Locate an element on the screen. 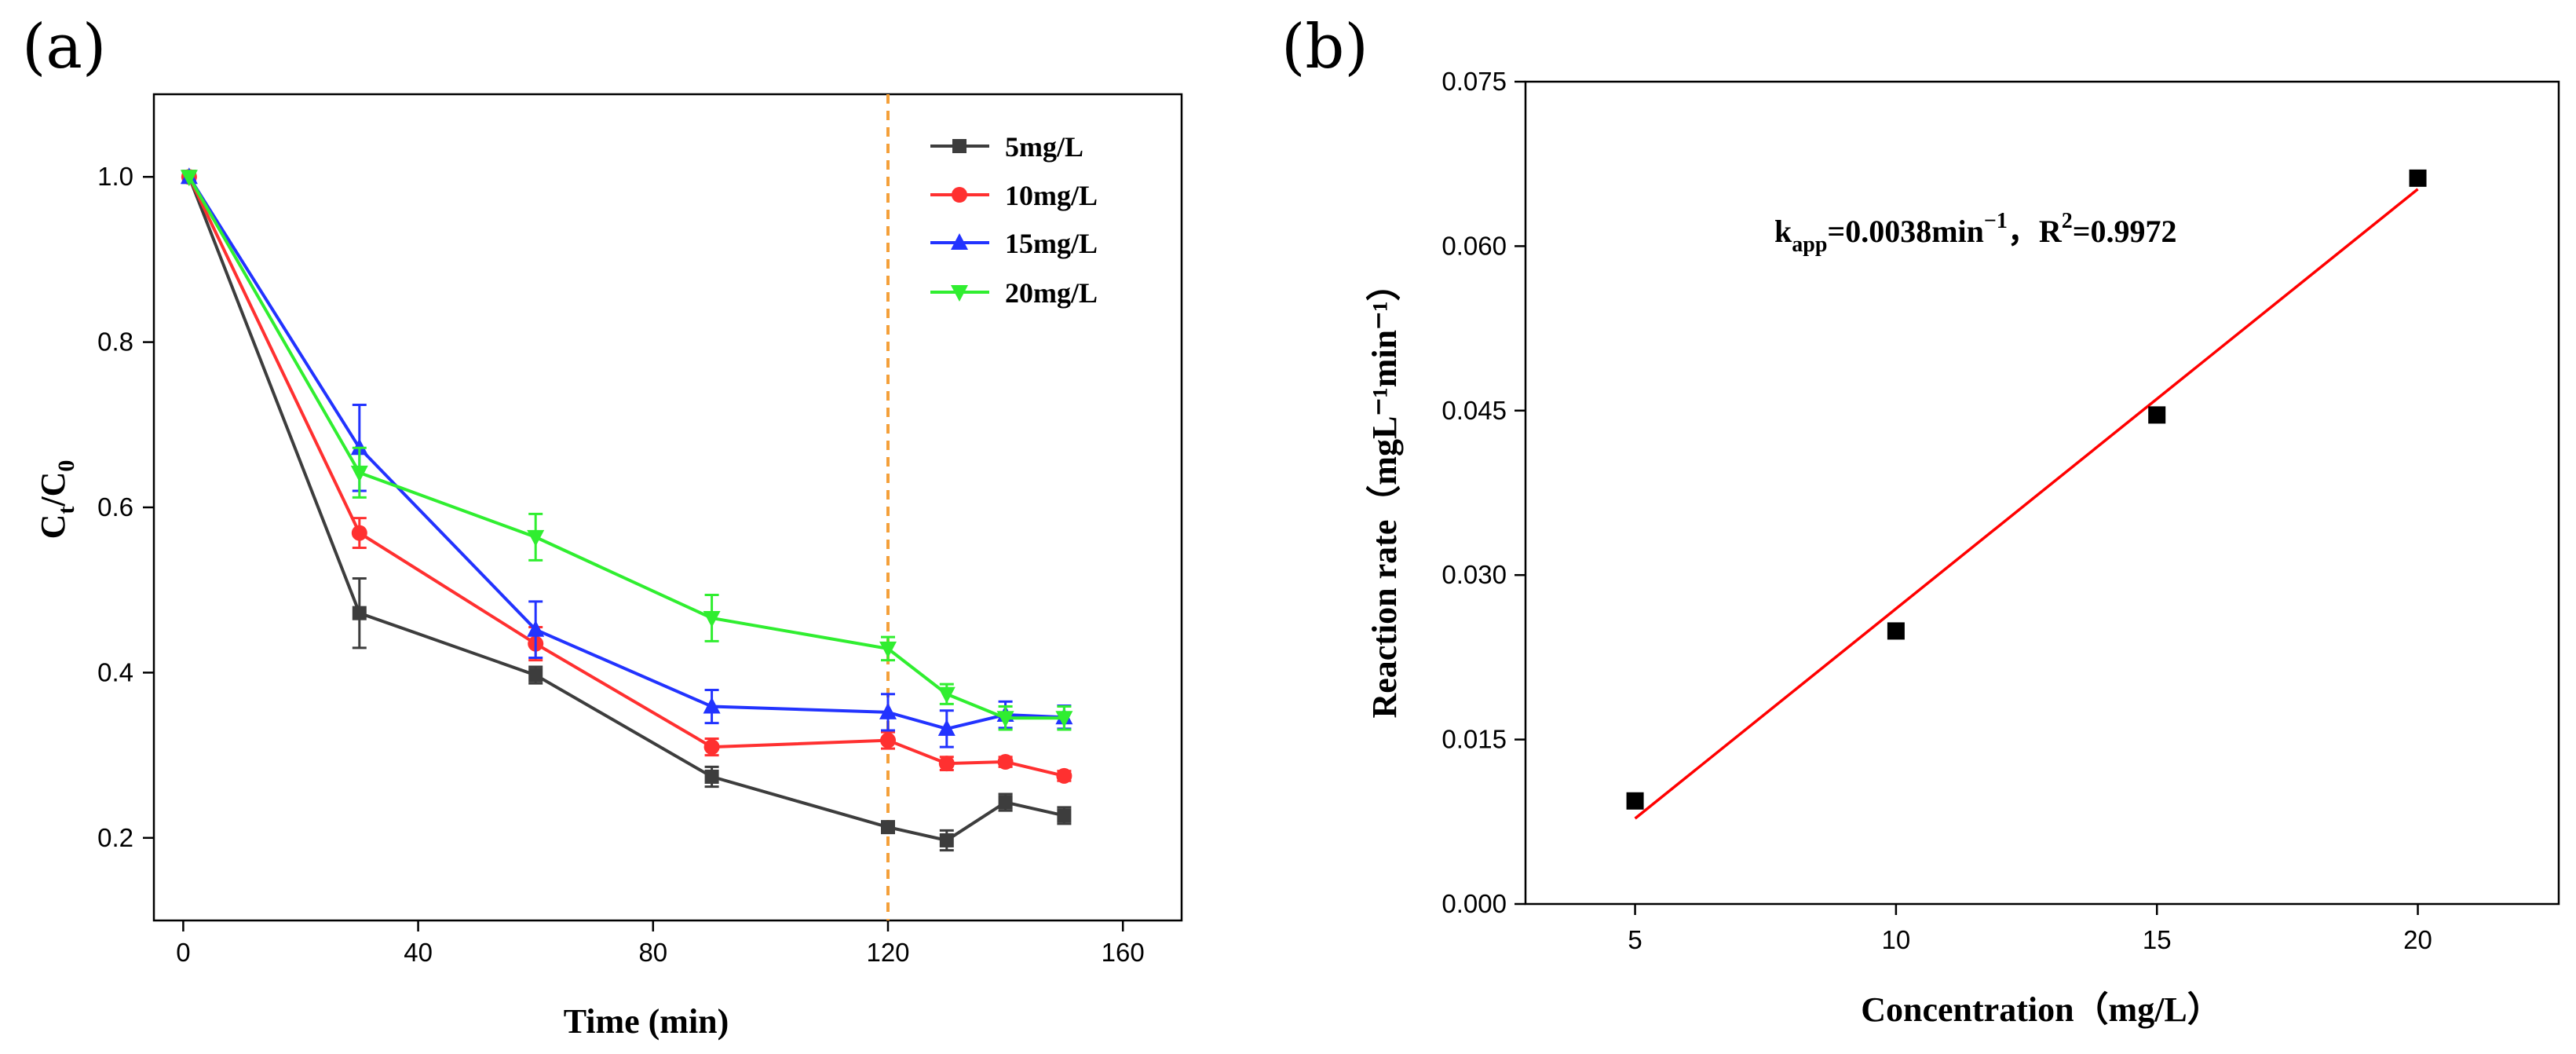 The height and width of the screenshot is (1054, 2576). y-tick-label-b: 0.060 is located at coordinates (1474, 245).